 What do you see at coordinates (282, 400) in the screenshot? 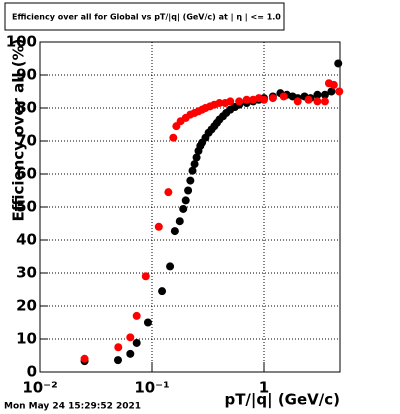
I see `x-axis-label: pT/|q| (GeV/c)` at bounding box center [282, 400].